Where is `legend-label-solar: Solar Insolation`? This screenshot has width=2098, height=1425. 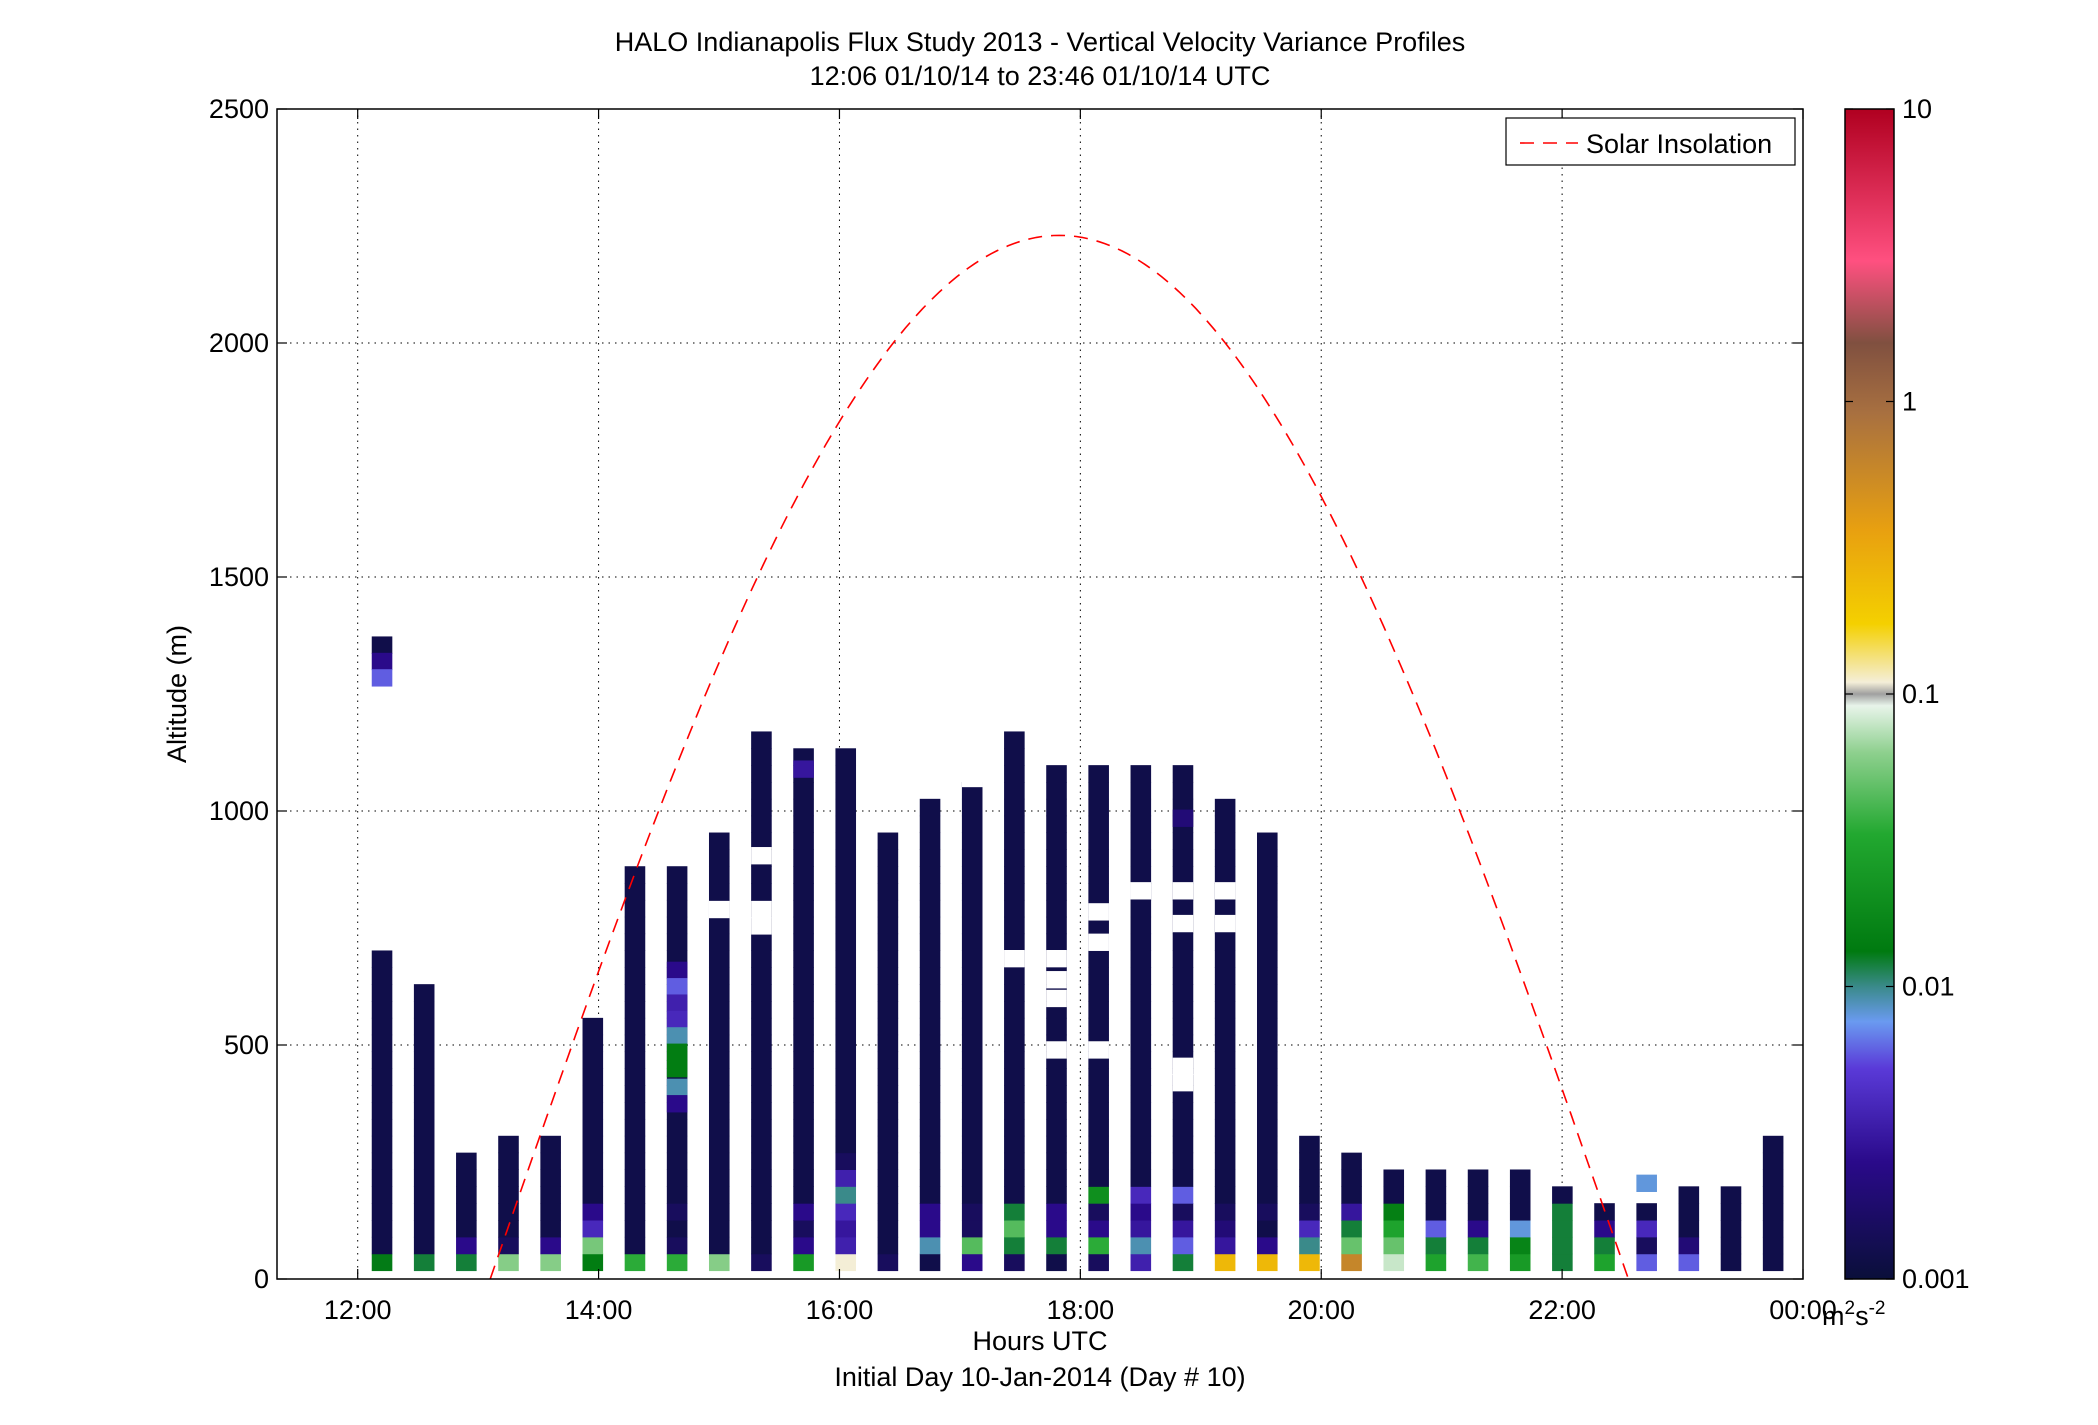 legend-label-solar: Solar Insolation is located at coordinates (1679, 144).